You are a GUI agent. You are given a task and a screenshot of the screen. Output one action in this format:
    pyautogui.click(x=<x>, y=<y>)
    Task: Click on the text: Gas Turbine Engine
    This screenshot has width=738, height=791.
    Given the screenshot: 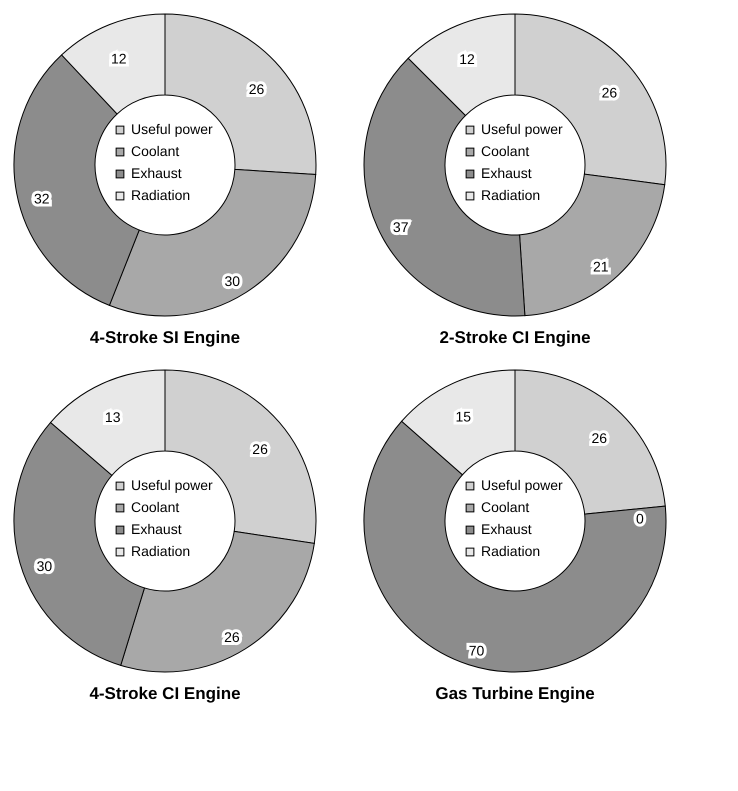 What is the action you would take?
    pyautogui.click(x=515, y=693)
    